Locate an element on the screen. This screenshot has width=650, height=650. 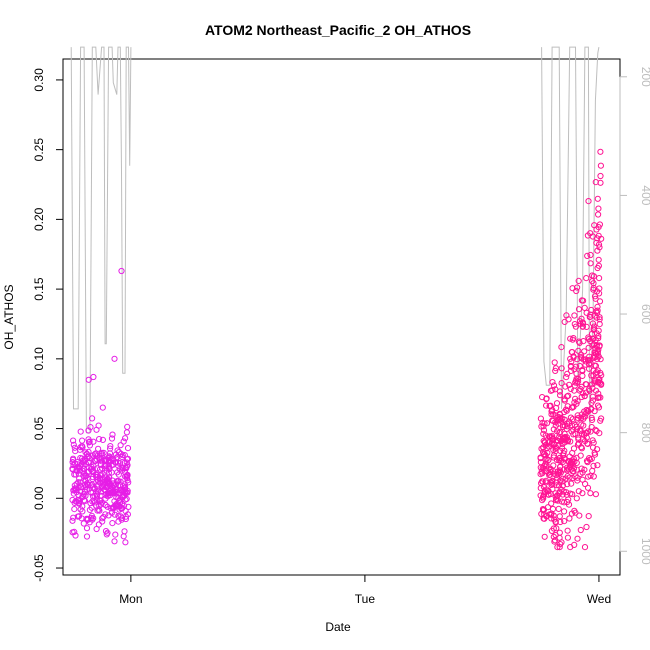
y-right-tick-label: 600 is located at coordinates (644, 314).